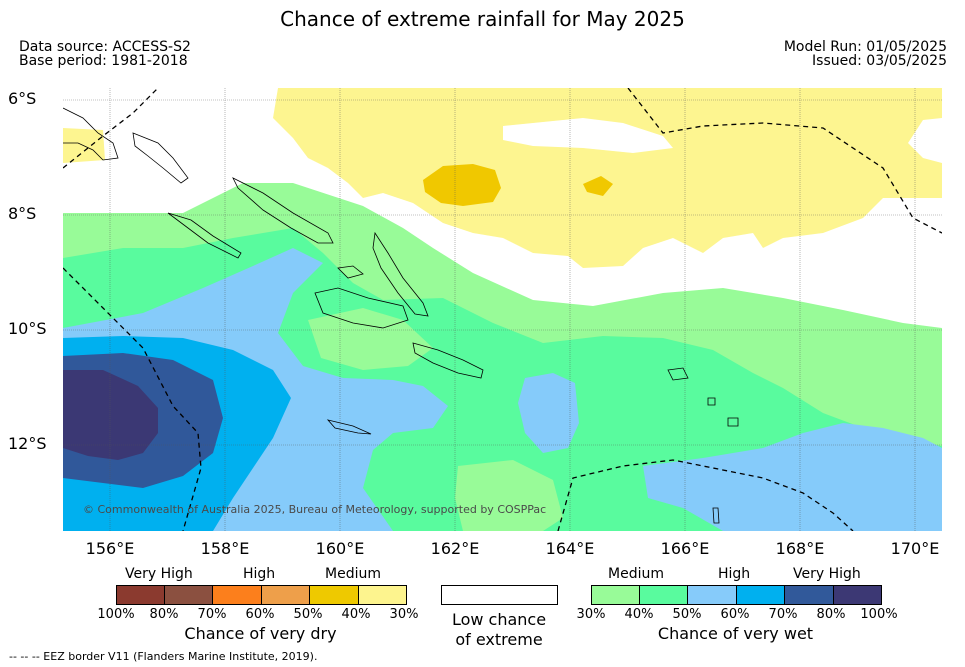  Describe the element at coordinates (865, 47) in the screenshot. I see `model-run-text: Model Run: 01/05/2025` at that location.